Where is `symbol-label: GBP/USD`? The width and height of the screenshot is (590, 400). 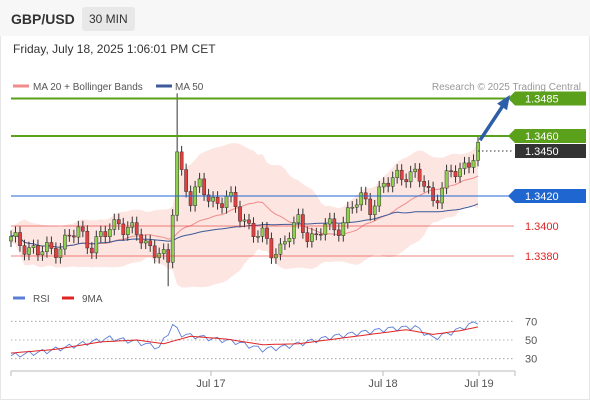 symbol-label: GBP/USD is located at coordinates (43, 19).